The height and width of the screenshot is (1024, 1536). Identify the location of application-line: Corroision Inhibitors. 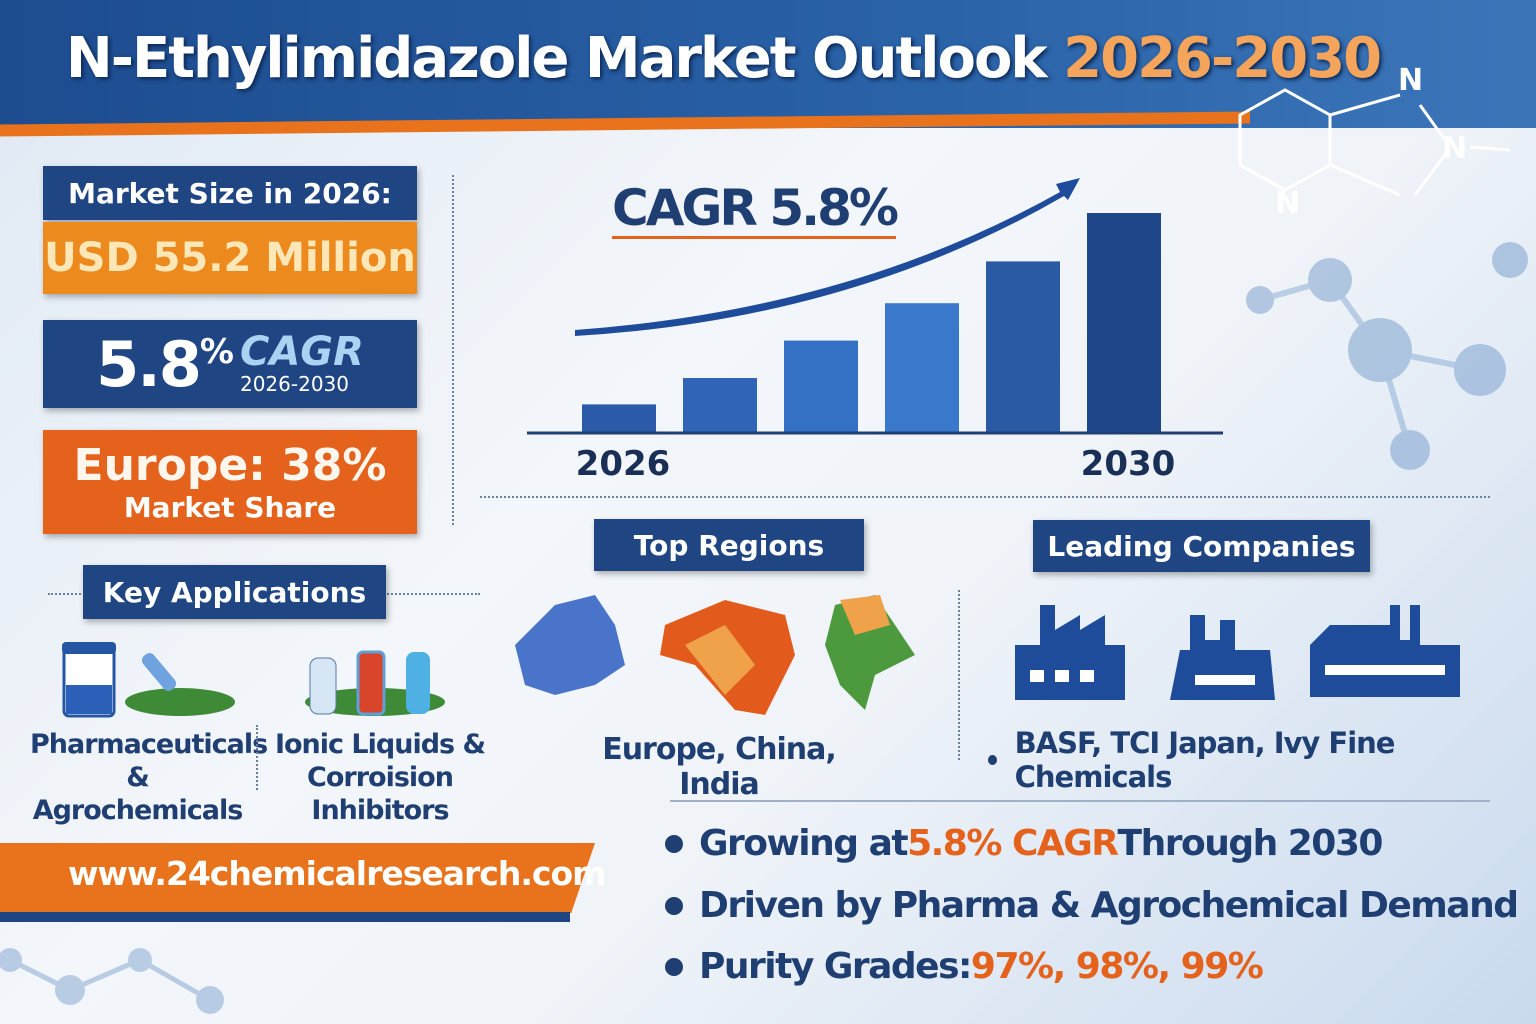
(380, 794).